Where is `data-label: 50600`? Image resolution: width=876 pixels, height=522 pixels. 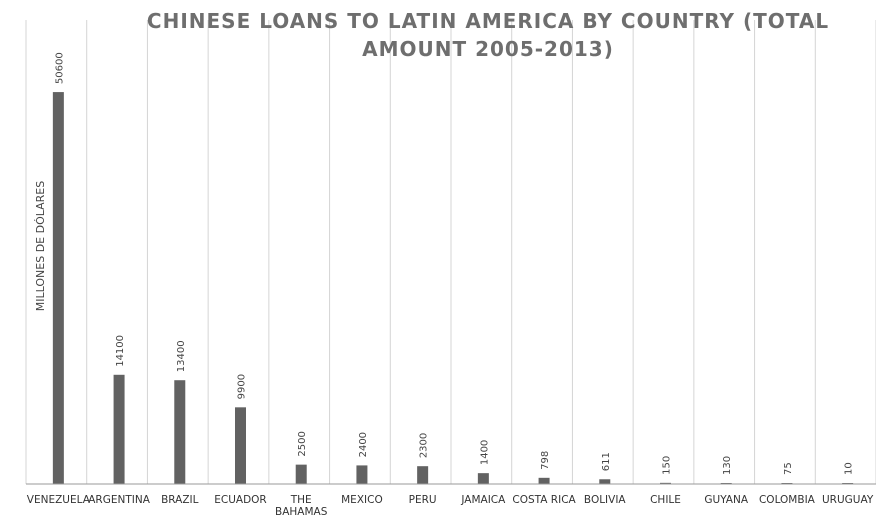
data-label: 50600 is located at coordinates (59, 68).